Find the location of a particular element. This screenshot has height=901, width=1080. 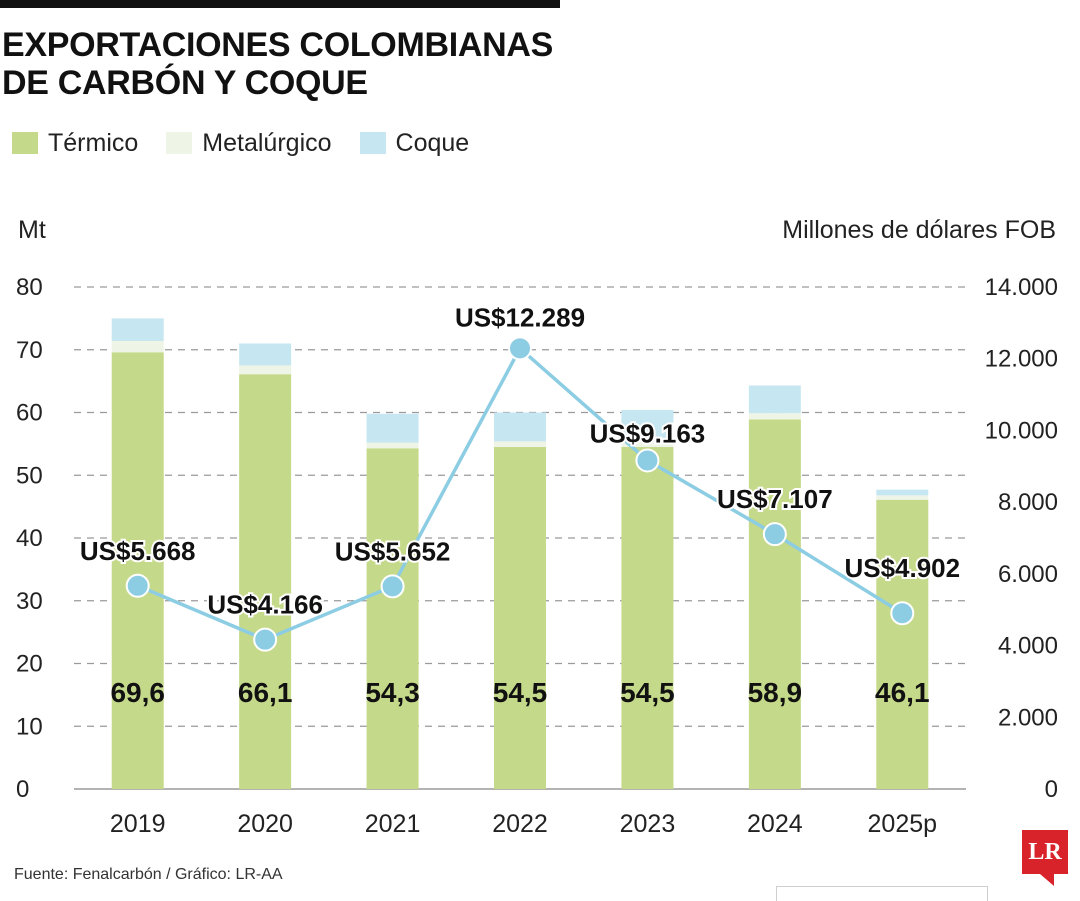

bar-value-label: 54,3 is located at coordinates (392, 692).